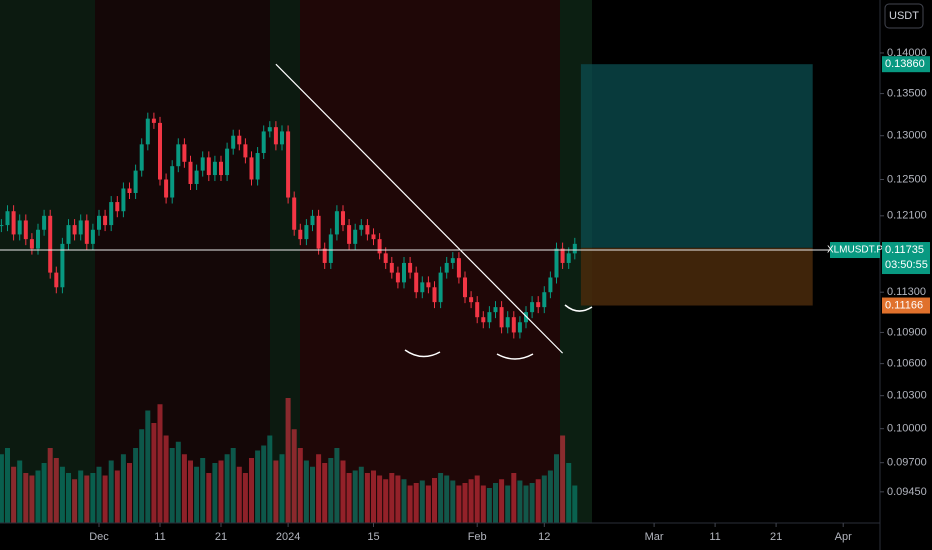 This screenshot has height=550, width=932. I want to click on price-marker-label: 0.13860, so click(905, 64).